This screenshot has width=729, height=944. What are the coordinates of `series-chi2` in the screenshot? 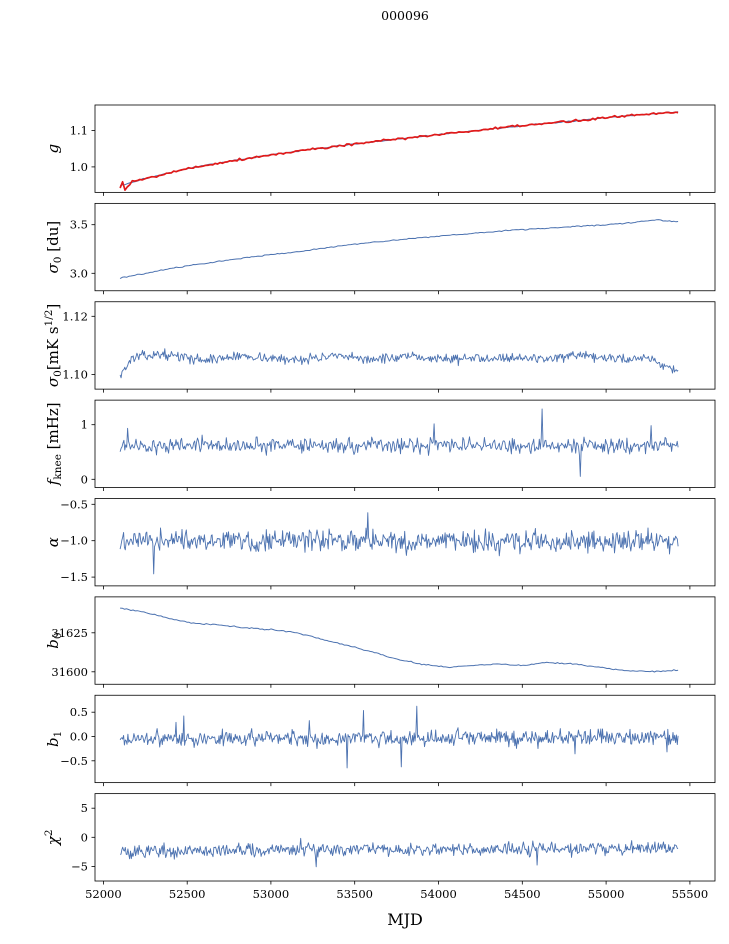 It's located at (399, 852).